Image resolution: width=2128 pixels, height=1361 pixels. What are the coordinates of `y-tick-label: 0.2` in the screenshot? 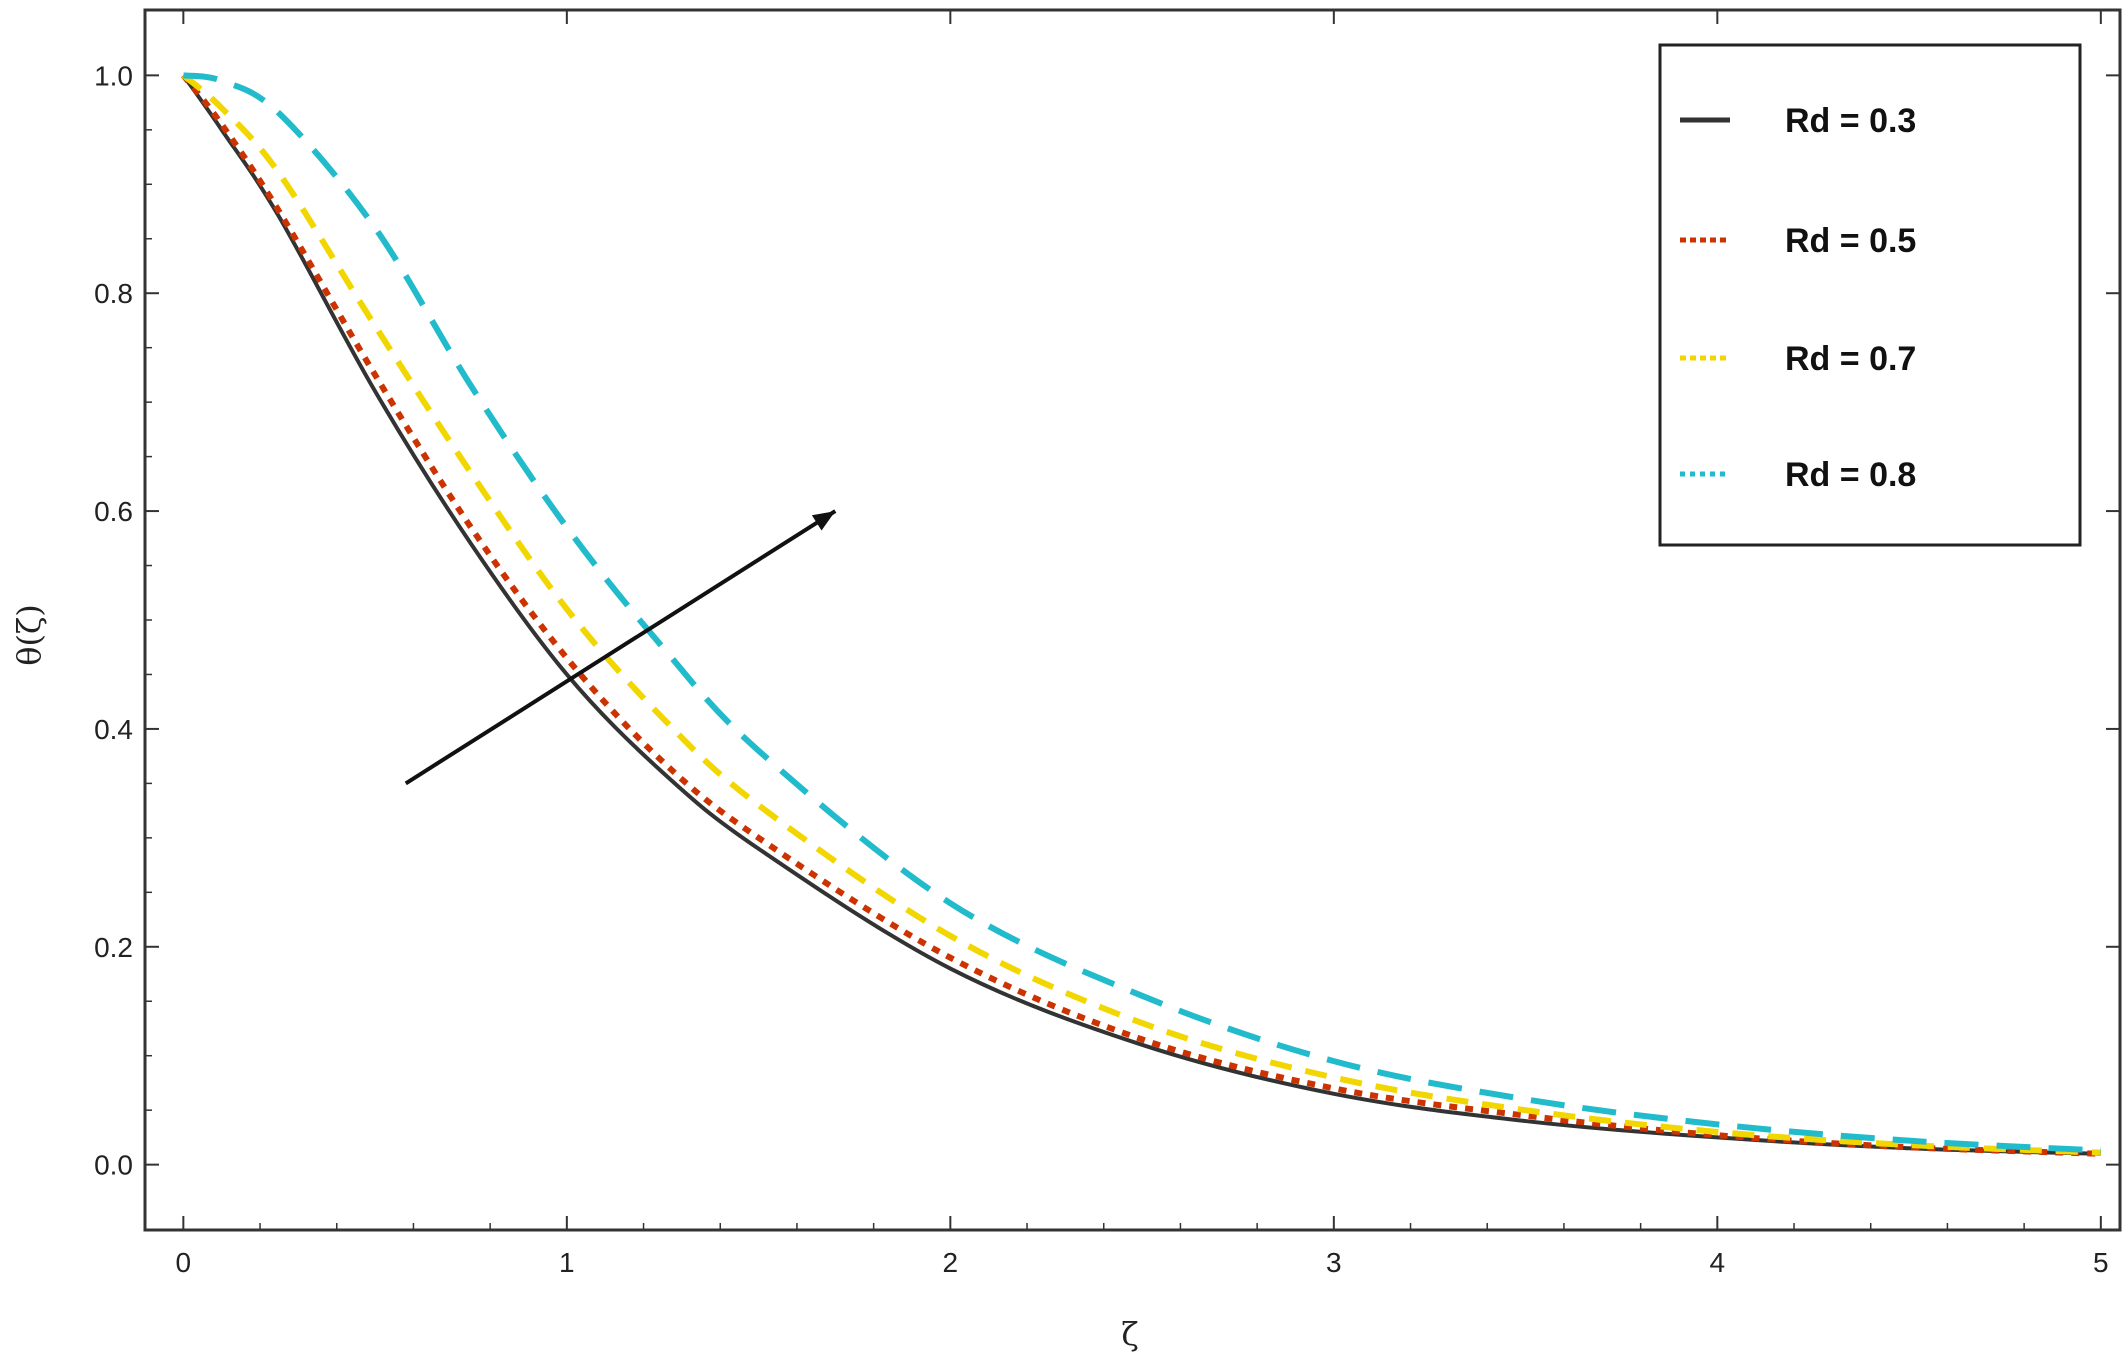 It's located at (113, 947).